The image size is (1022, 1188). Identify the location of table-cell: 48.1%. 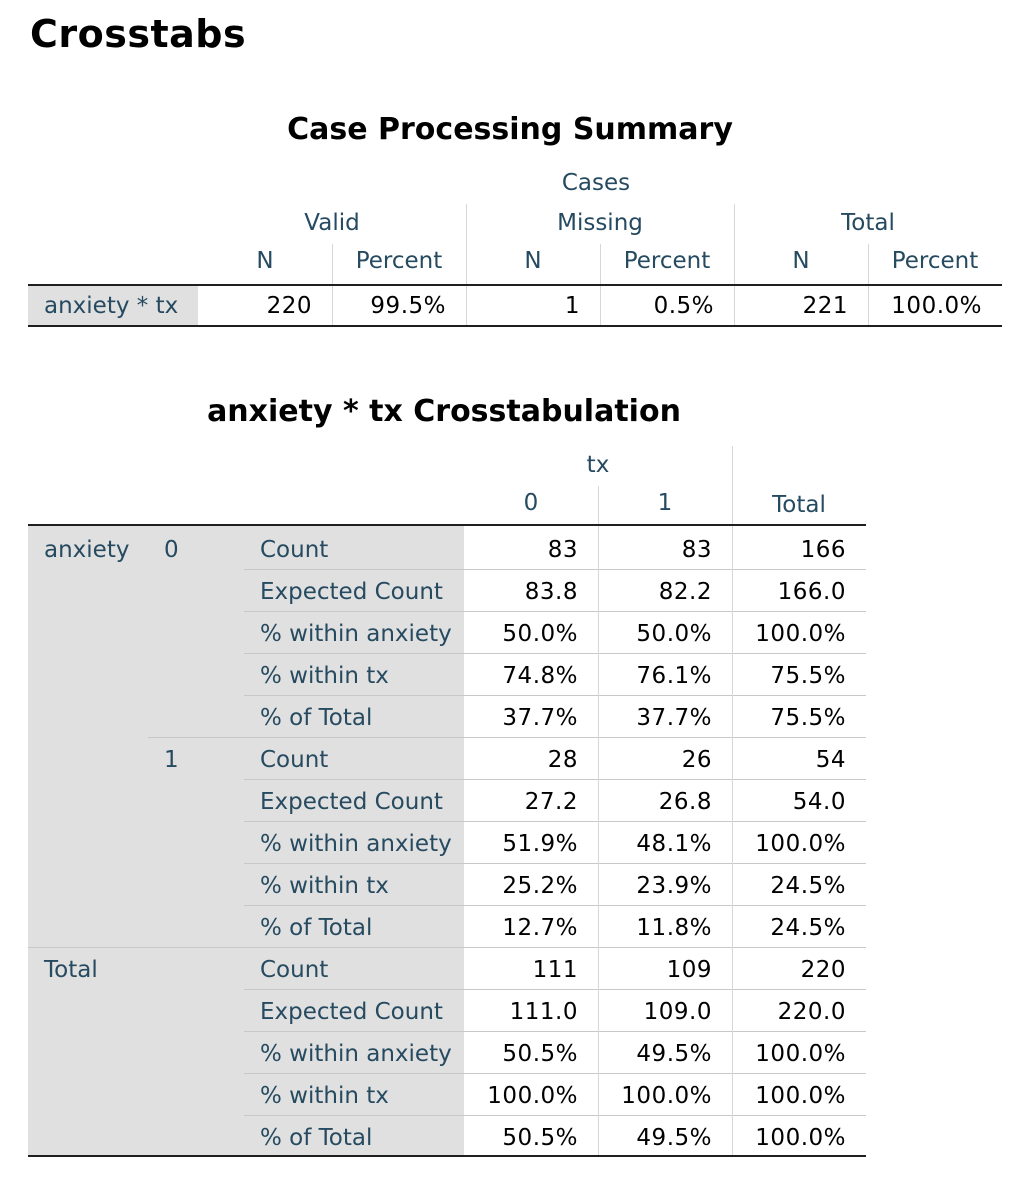
(674, 844).